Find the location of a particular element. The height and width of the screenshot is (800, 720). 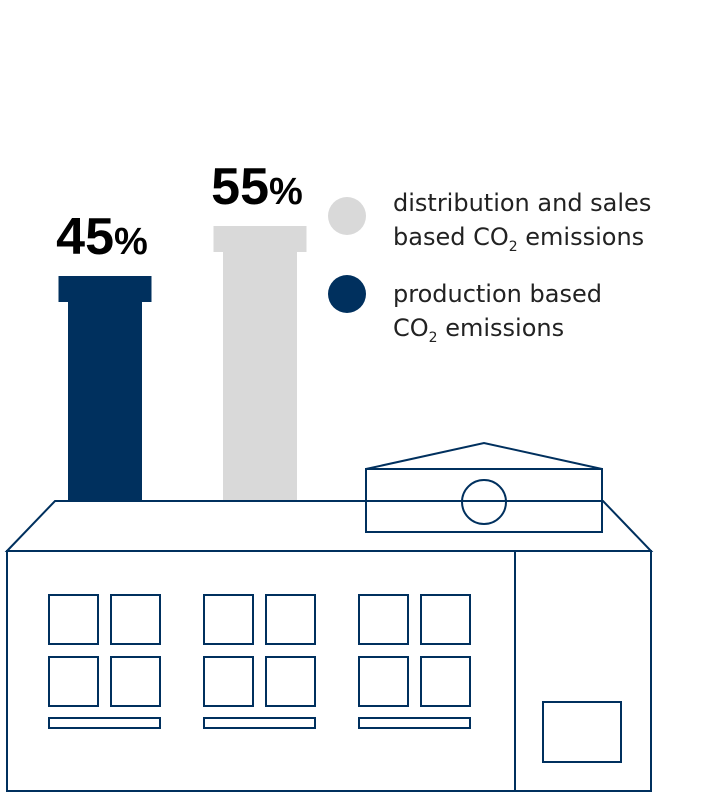

bar-production-body is located at coordinates (105, 388).